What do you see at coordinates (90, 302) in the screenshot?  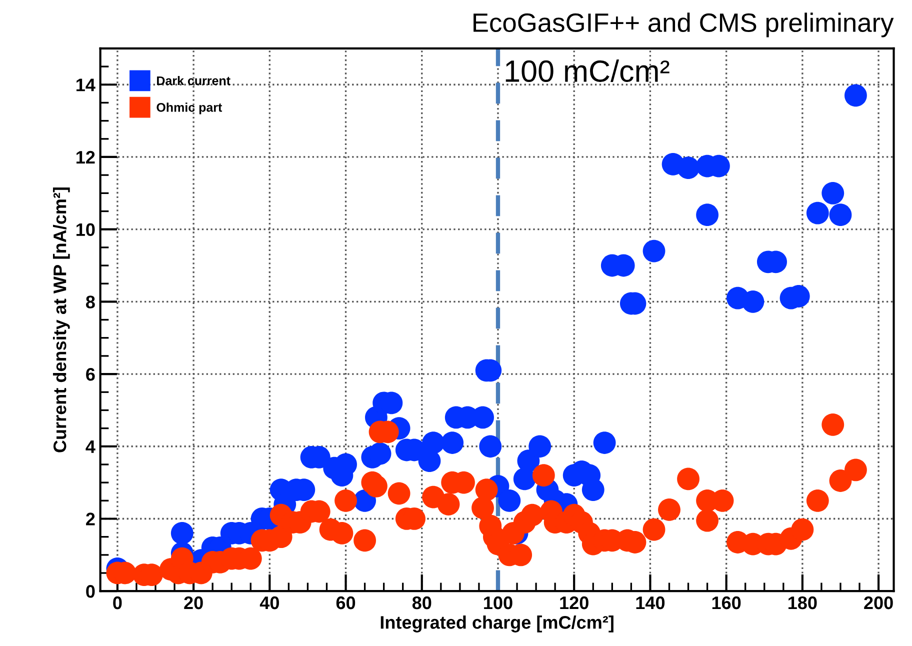 I see `y-tick-label: 8` at bounding box center [90, 302].